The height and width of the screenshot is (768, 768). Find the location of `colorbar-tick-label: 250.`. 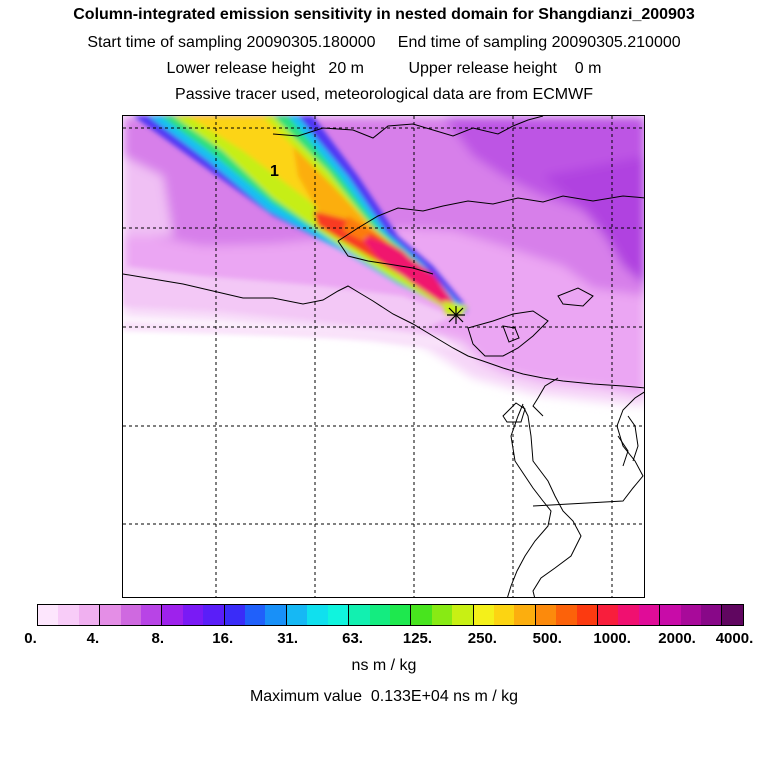

colorbar-tick-label: 250. is located at coordinates (482, 638).